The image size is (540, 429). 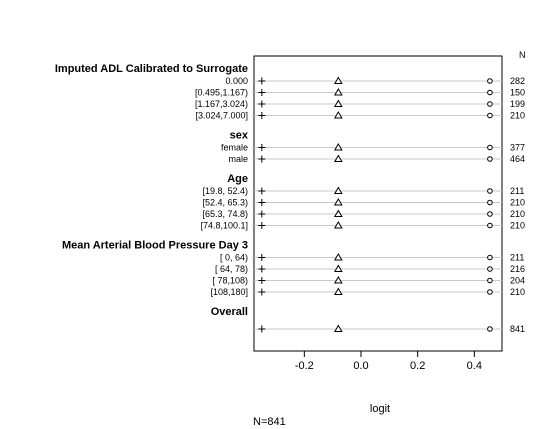 I want to click on row-n-label: 282, so click(x=517, y=81).